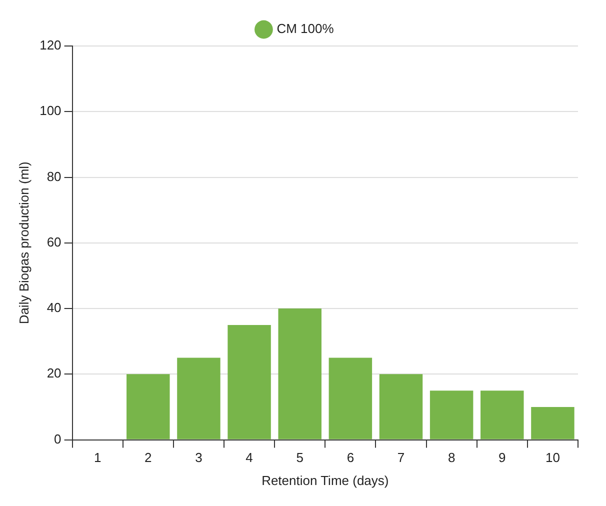 This screenshot has height=506, width=606. Describe the element at coordinates (98, 458) in the screenshot. I see `x-tick-label: 1` at that location.